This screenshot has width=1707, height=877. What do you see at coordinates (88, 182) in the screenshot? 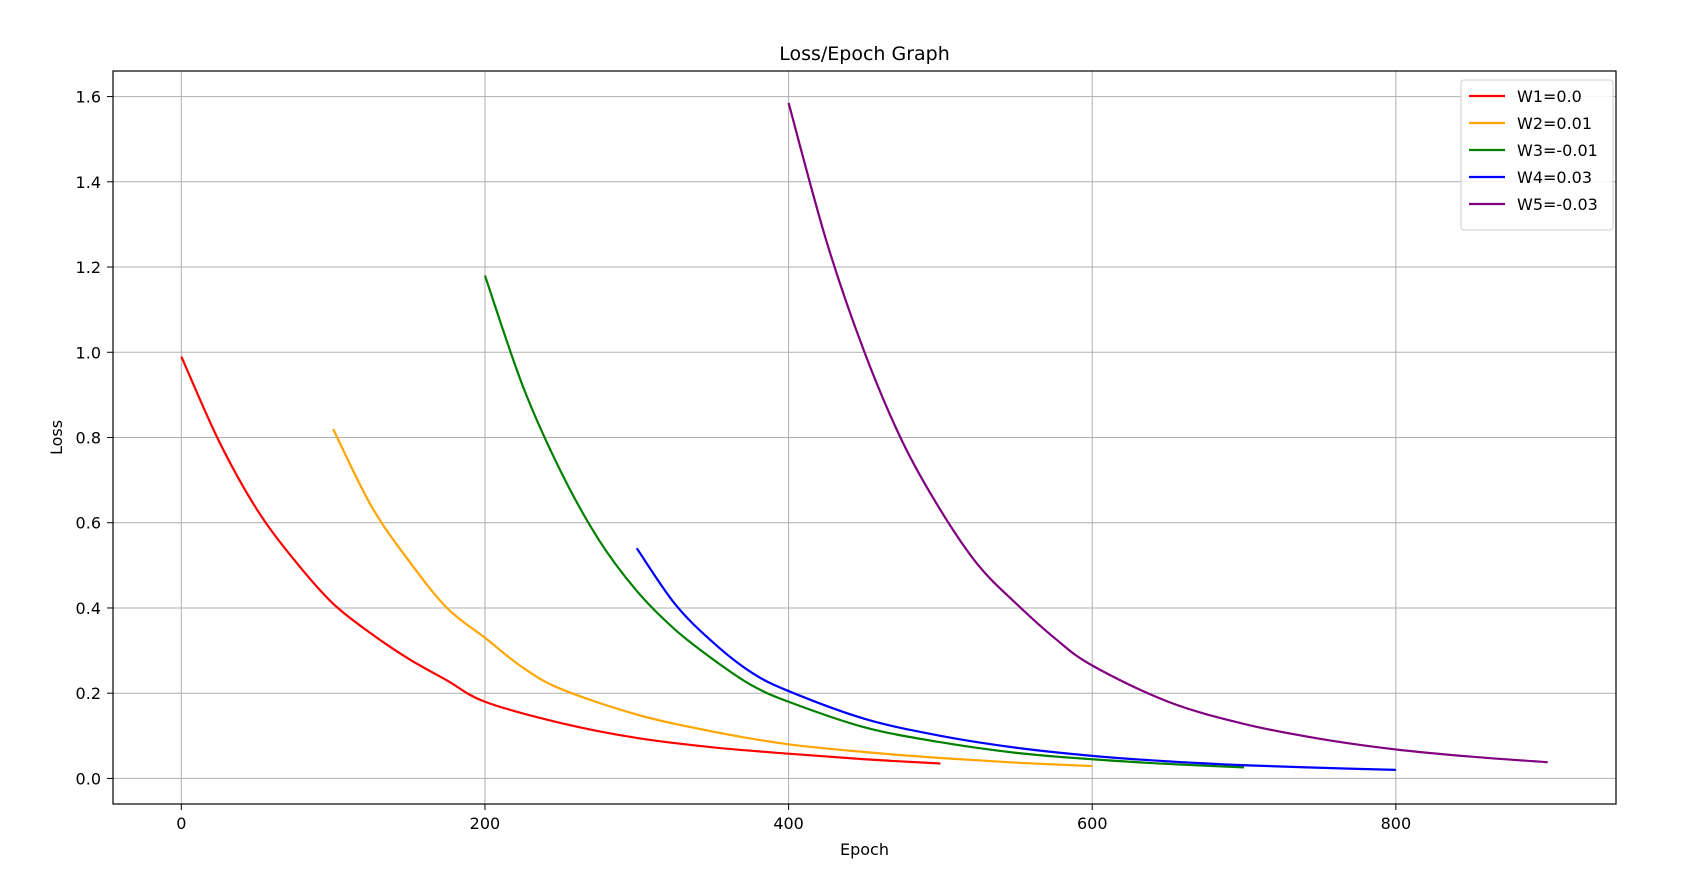
I see `y-tick-label: 1.4` at bounding box center [88, 182].